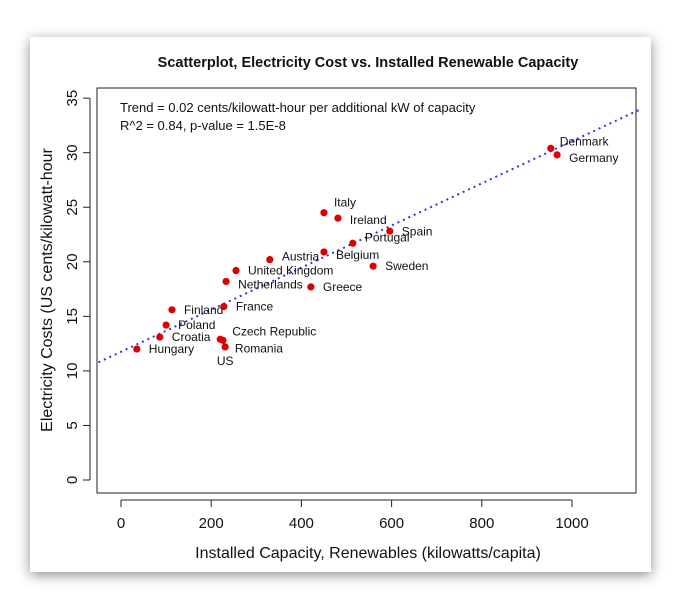  Describe the element at coordinates (72, 316) in the screenshot. I see `y-tick-label: 15` at that location.